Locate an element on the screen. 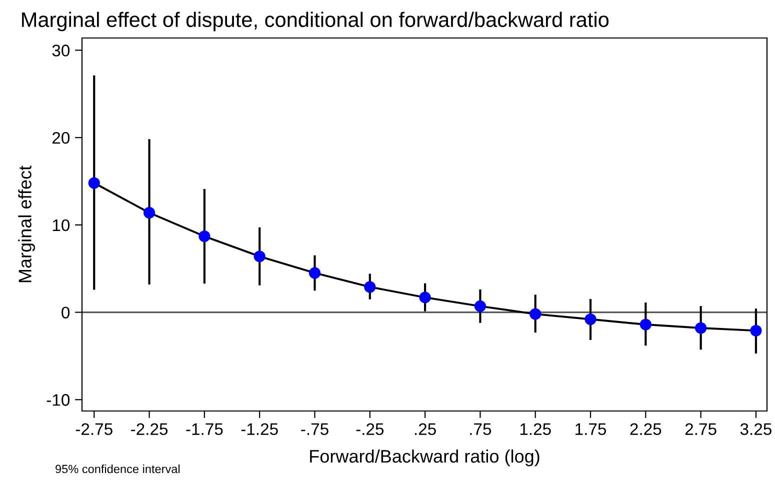 The height and width of the screenshot is (496, 775). x-axis-title: Forward/Backward ratio (log) is located at coordinates (425, 457).